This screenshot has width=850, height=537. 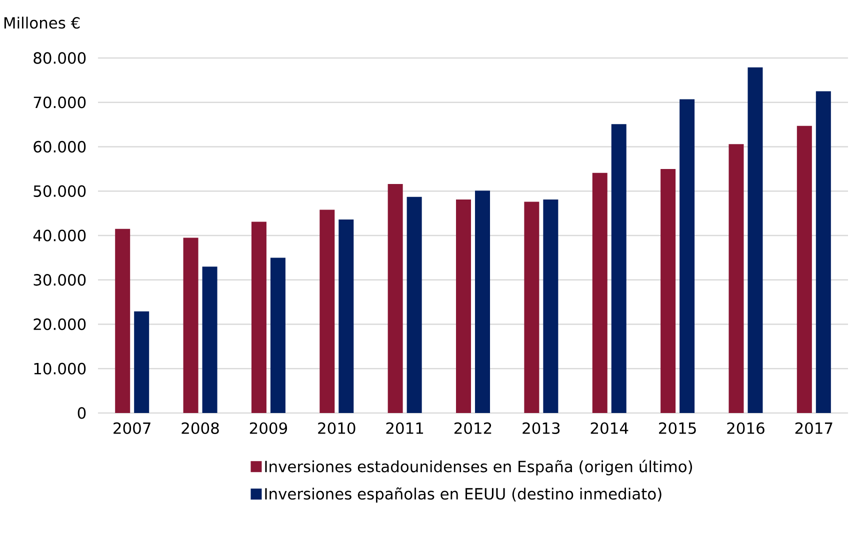 I want to click on y-tick-label: 30.000, so click(x=60, y=280).